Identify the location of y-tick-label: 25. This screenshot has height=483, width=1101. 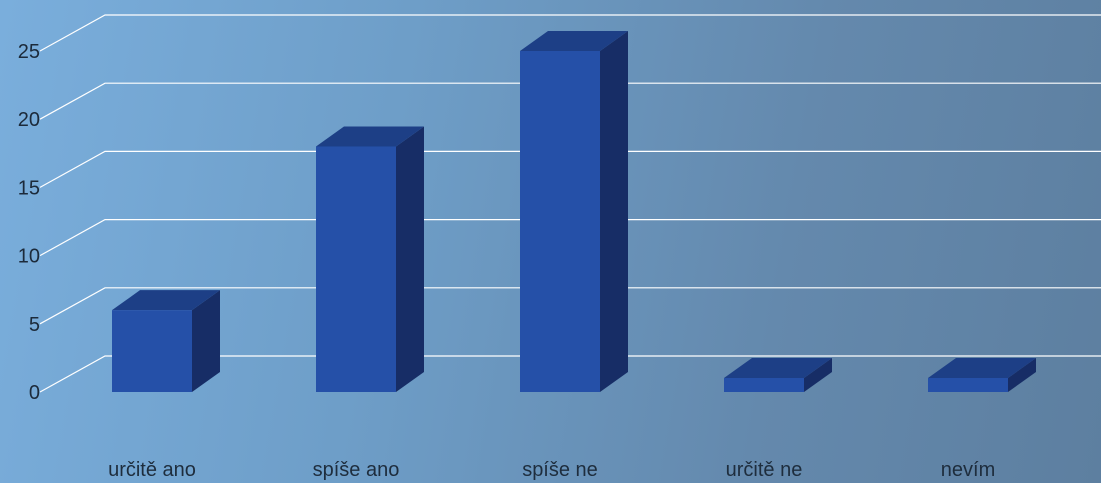
(29, 52).